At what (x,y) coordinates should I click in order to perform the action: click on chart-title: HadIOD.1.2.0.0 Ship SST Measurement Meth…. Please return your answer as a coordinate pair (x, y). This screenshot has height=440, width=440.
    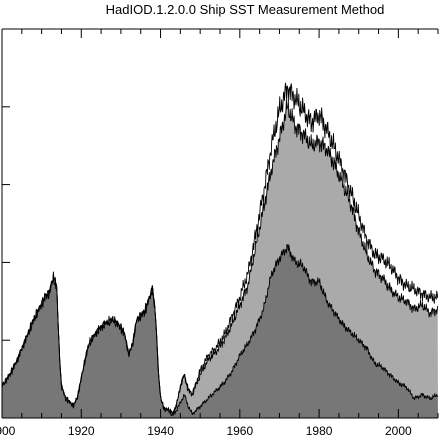
    Looking at the image, I should click on (245, 9).